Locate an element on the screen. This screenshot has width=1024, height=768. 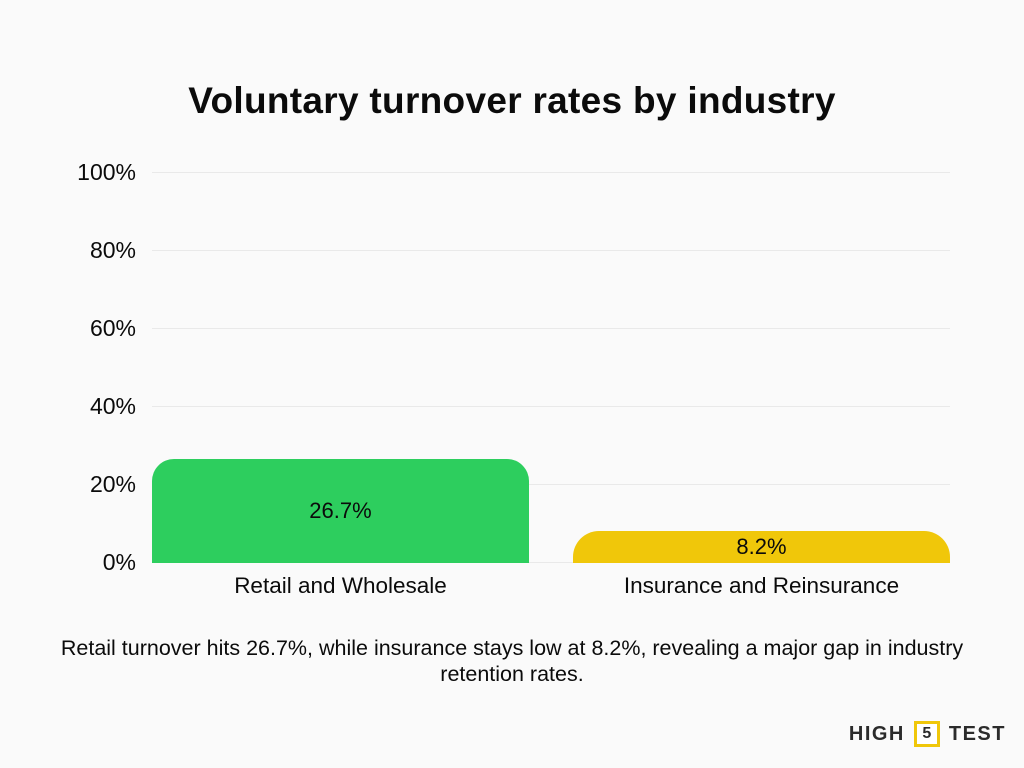
gridline-0% is located at coordinates (551, 562).